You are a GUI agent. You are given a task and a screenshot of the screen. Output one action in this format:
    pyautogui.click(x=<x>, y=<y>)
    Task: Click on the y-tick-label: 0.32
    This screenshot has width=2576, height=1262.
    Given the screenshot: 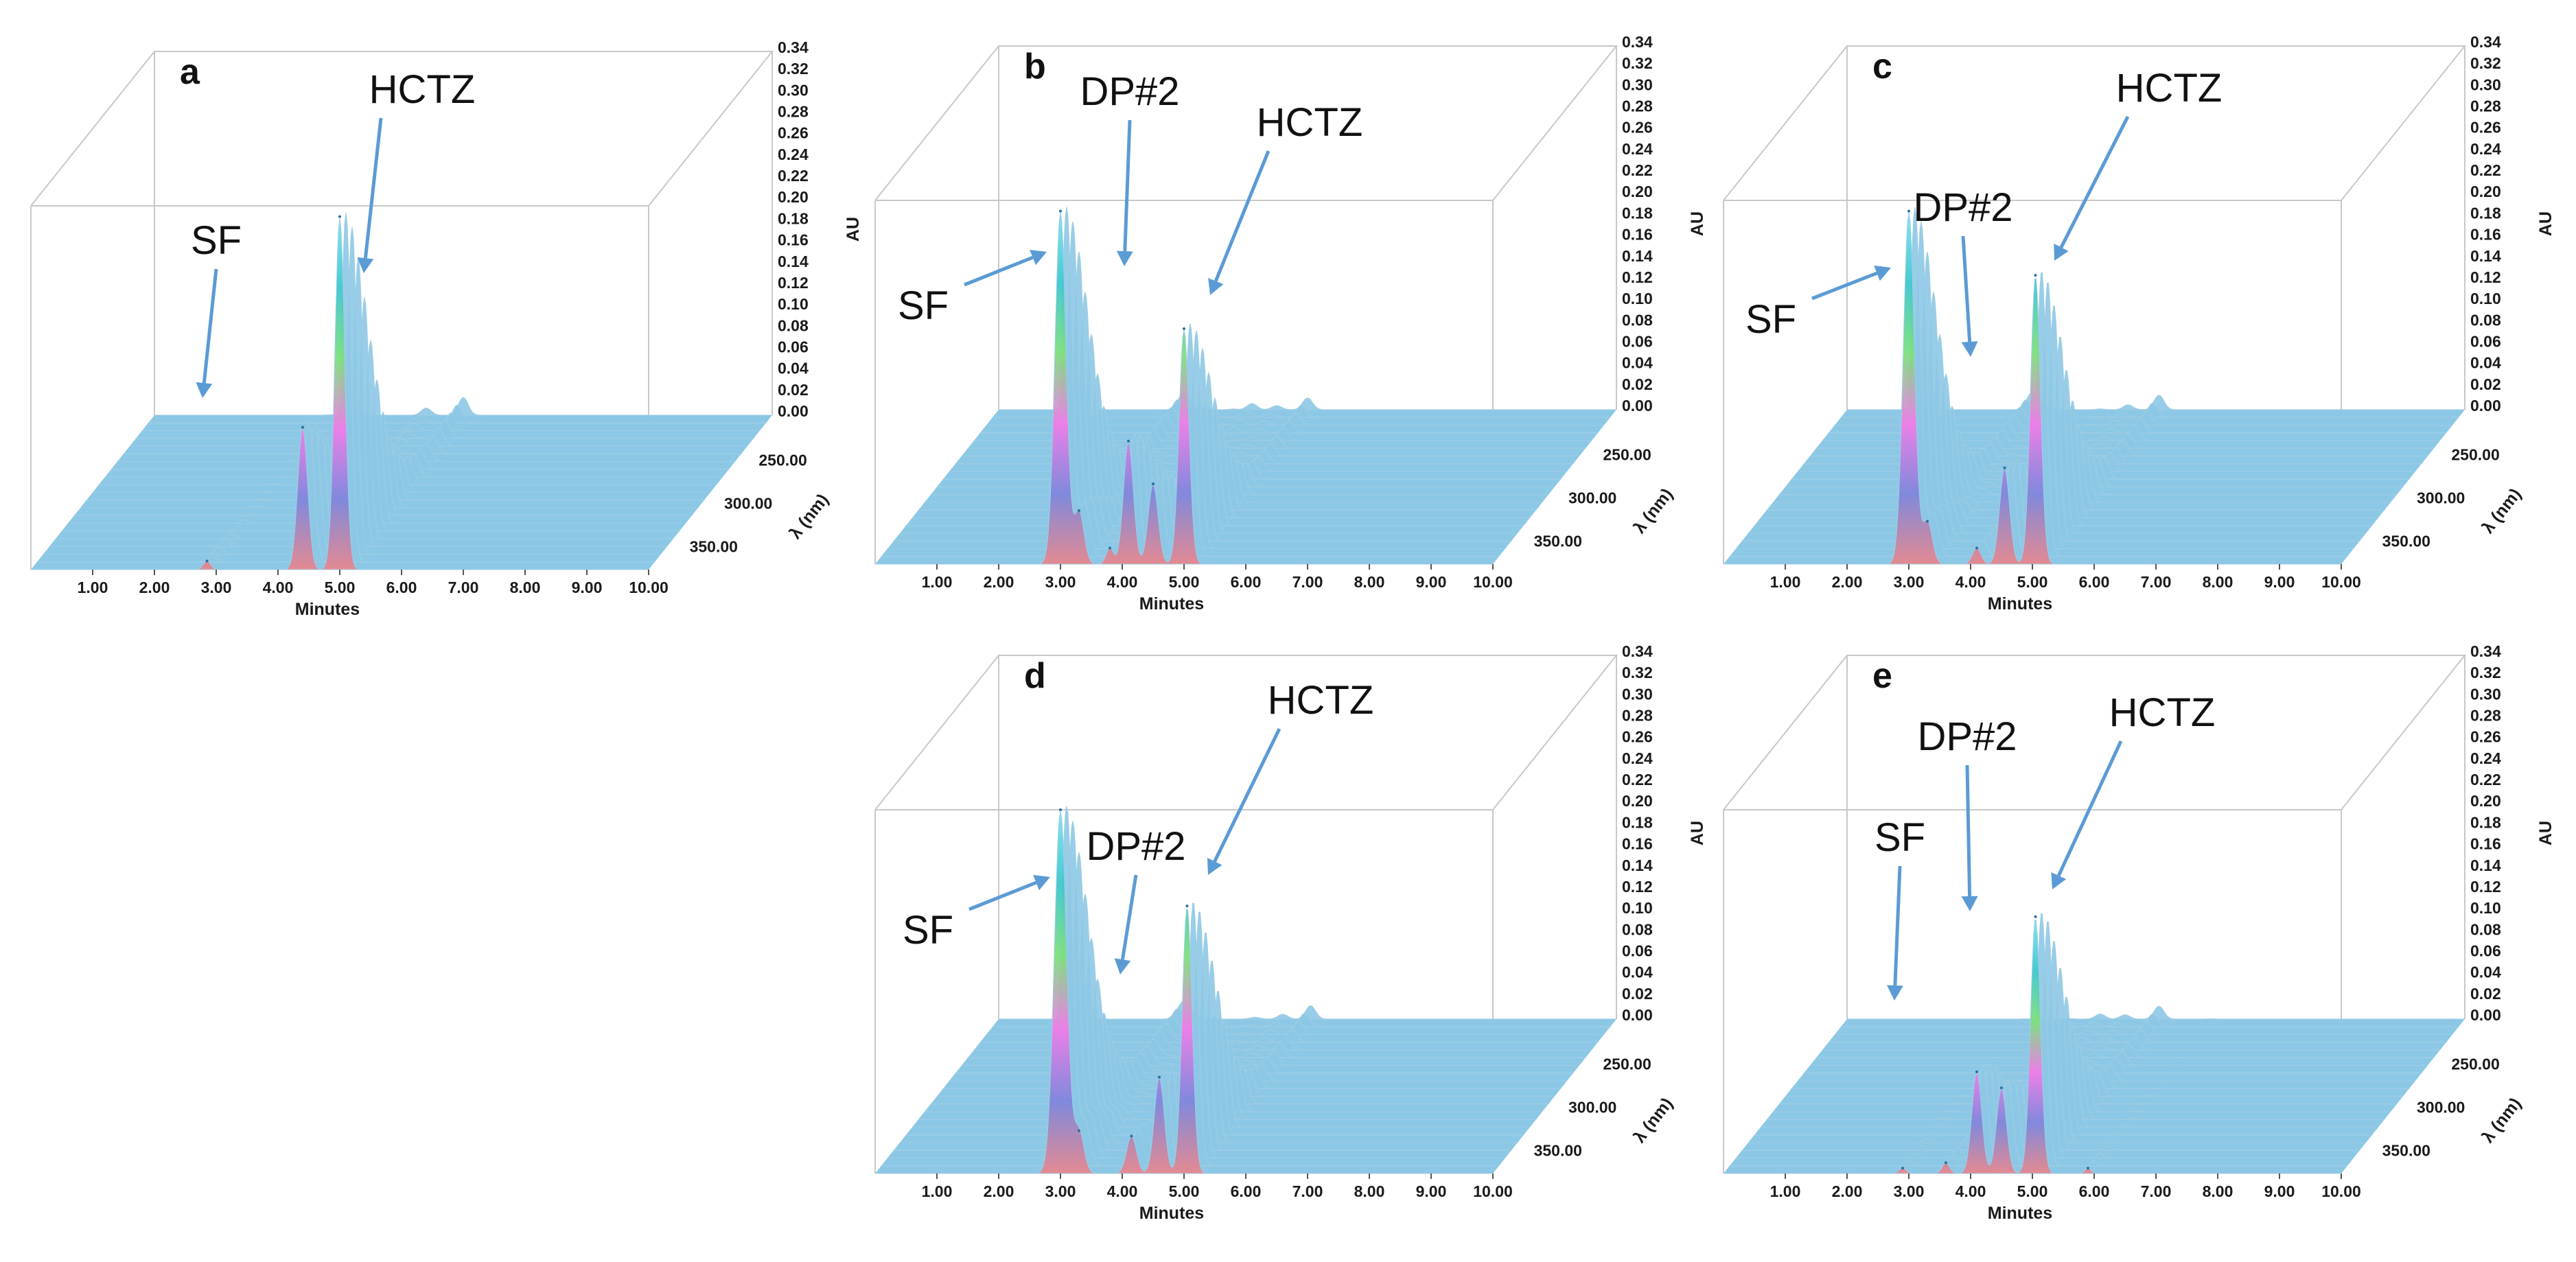 What is the action you would take?
    pyautogui.click(x=1637, y=63)
    